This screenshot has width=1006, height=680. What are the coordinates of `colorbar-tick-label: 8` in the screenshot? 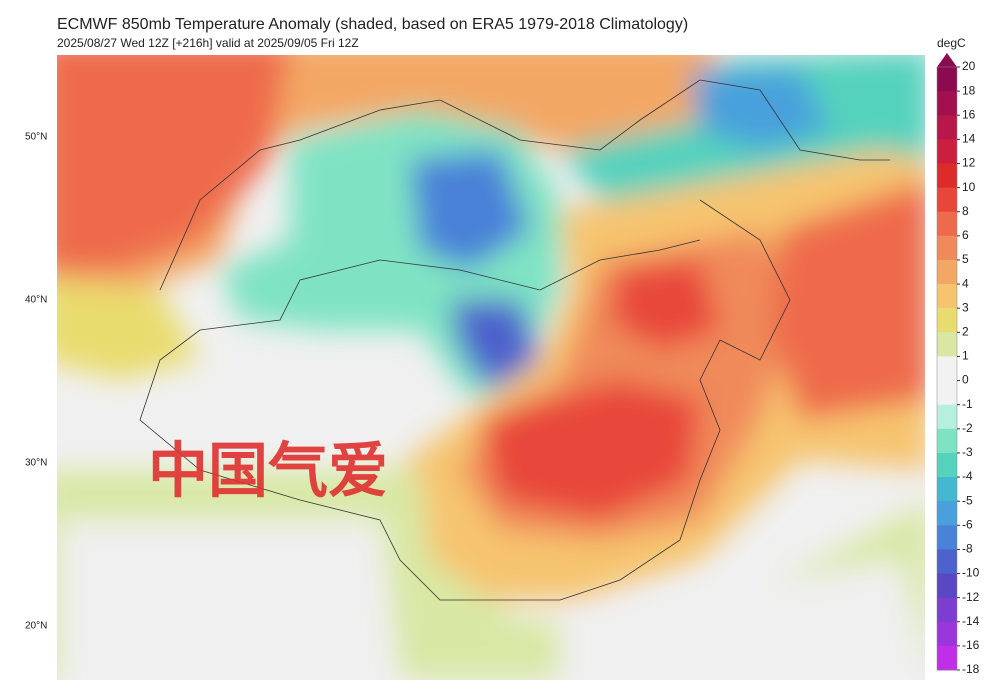 It's located at (965, 211).